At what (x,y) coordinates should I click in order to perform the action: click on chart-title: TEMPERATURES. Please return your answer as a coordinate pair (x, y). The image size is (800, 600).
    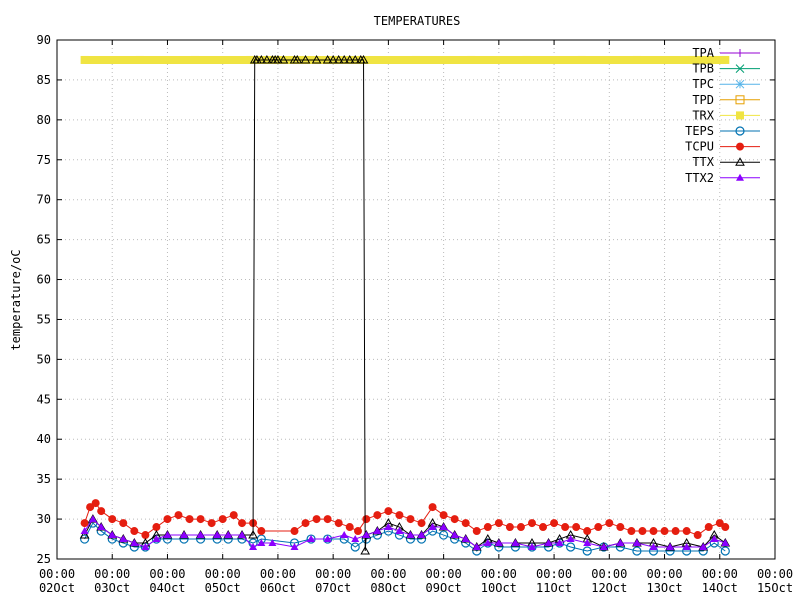
    Looking at the image, I should click on (417, 21).